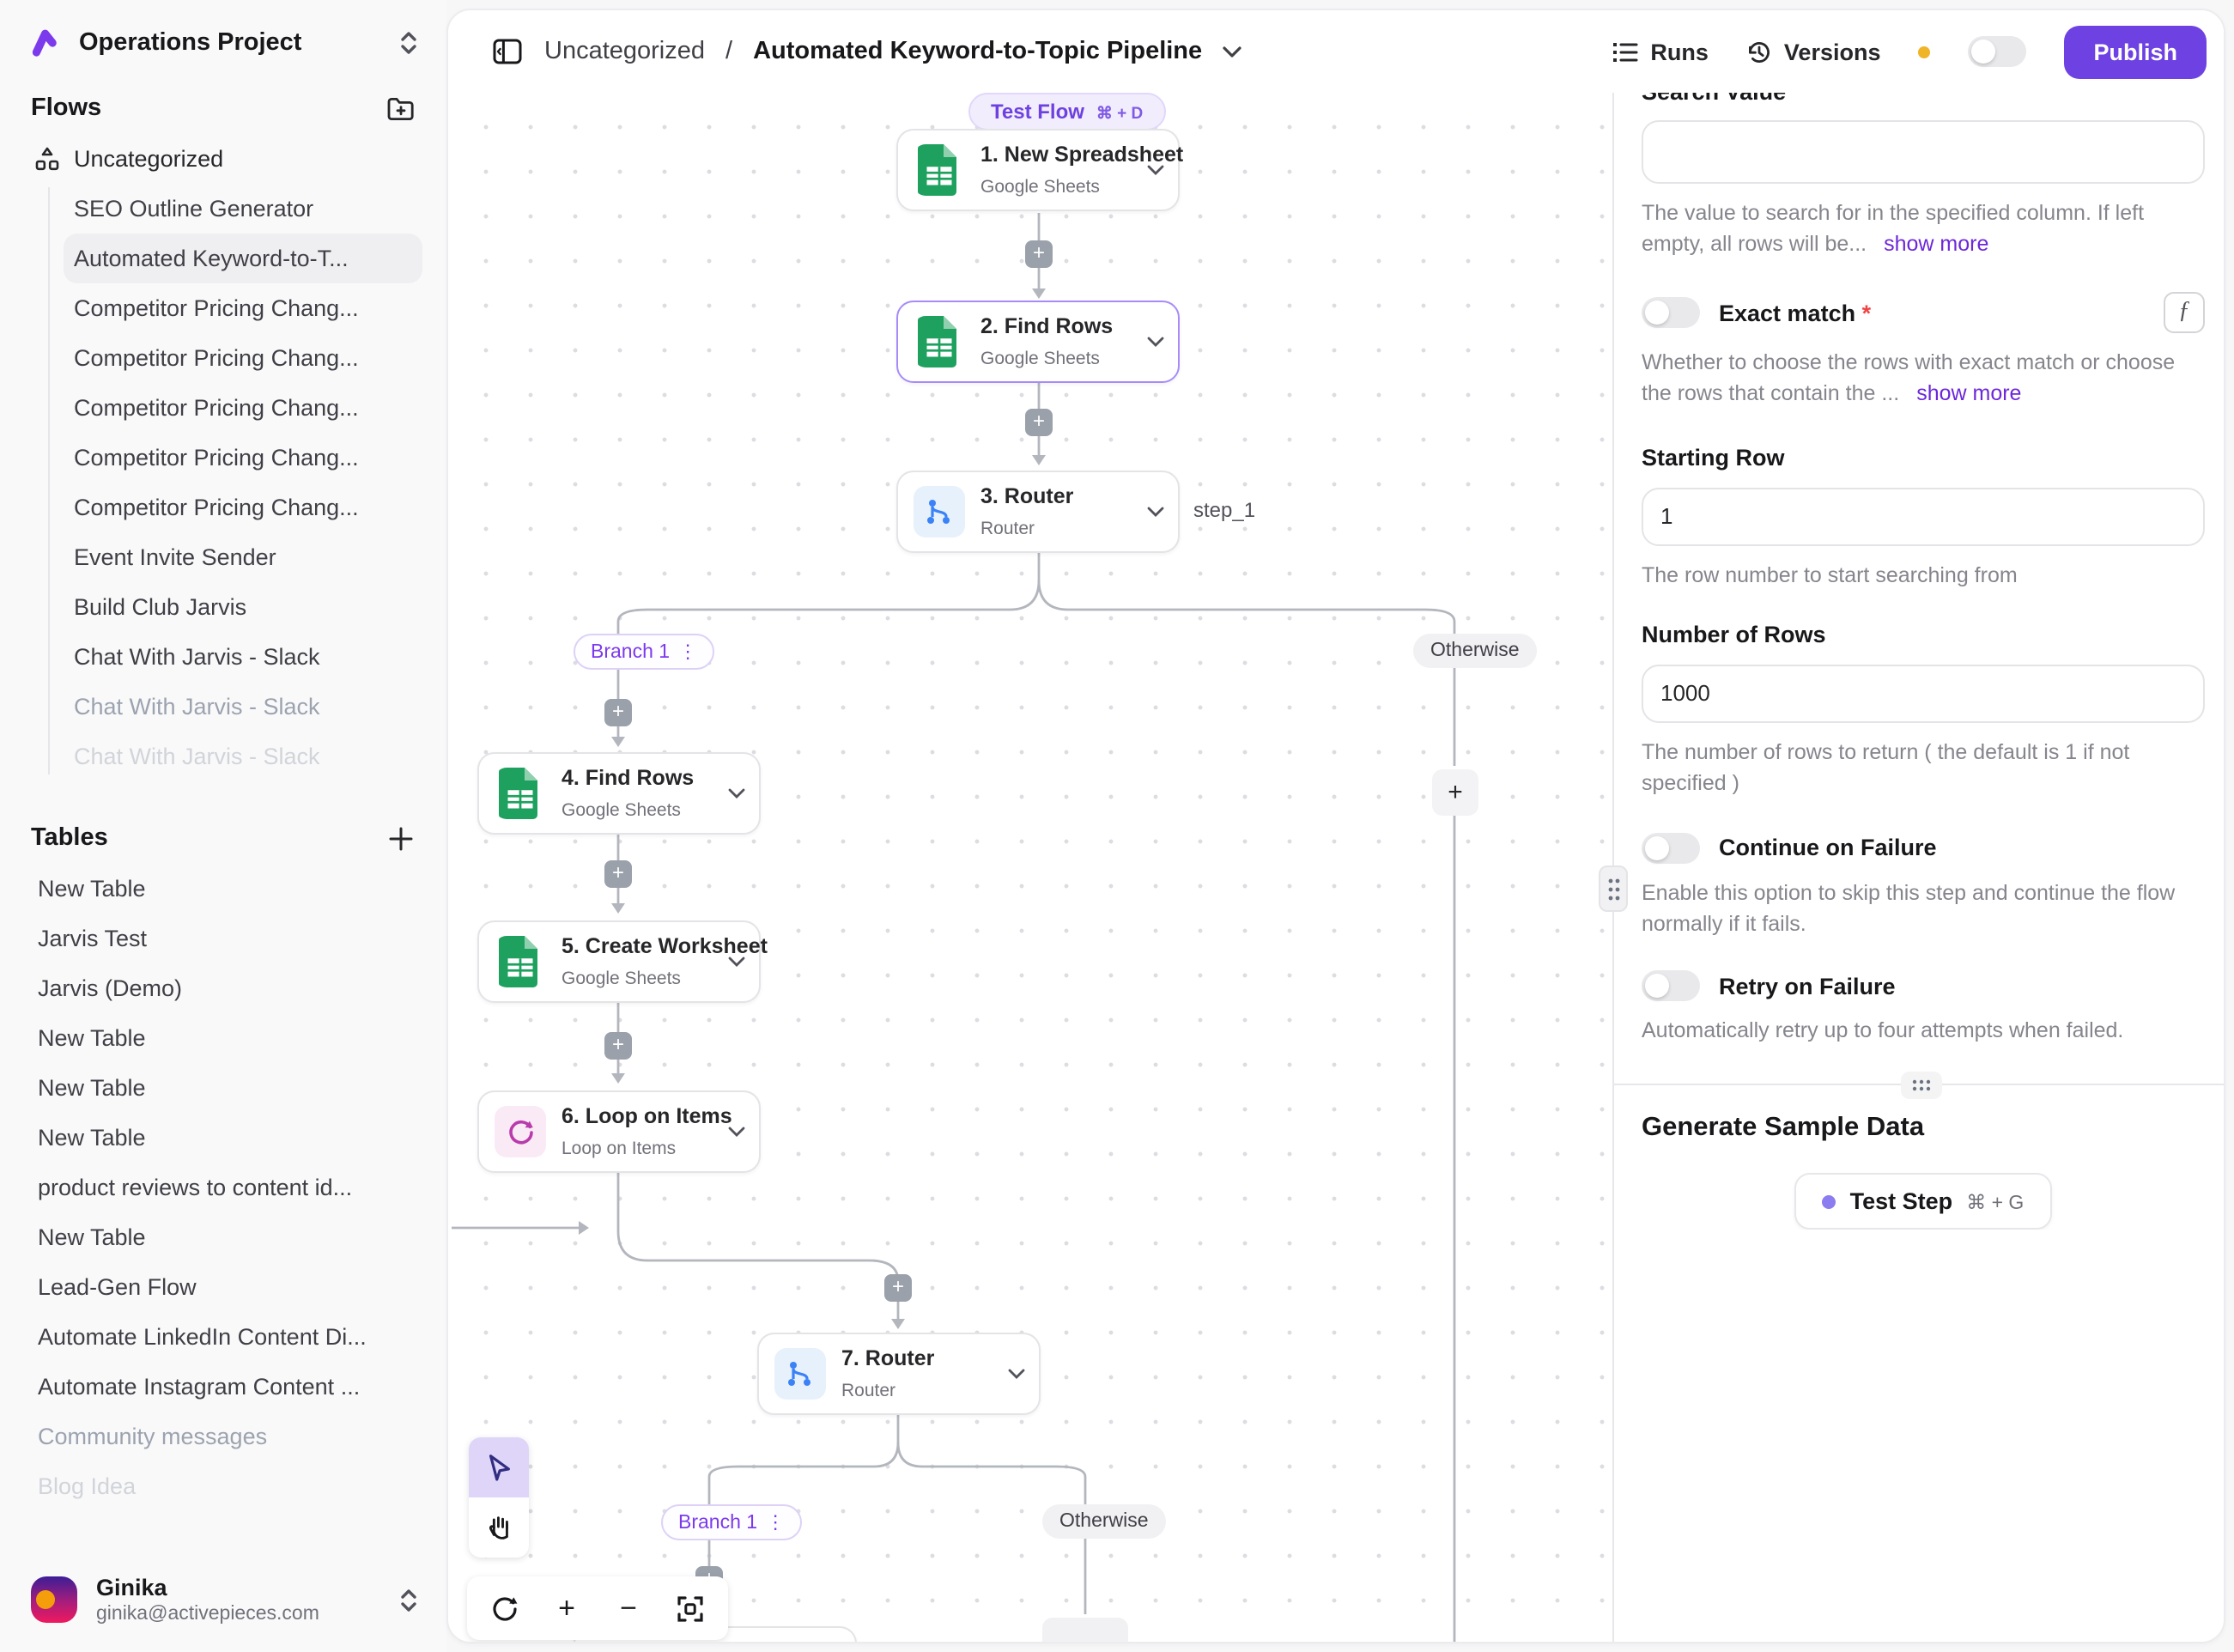 This screenshot has height=1652, width=2234. I want to click on node-title: 5. Create Worksheet, so click(665, 946).